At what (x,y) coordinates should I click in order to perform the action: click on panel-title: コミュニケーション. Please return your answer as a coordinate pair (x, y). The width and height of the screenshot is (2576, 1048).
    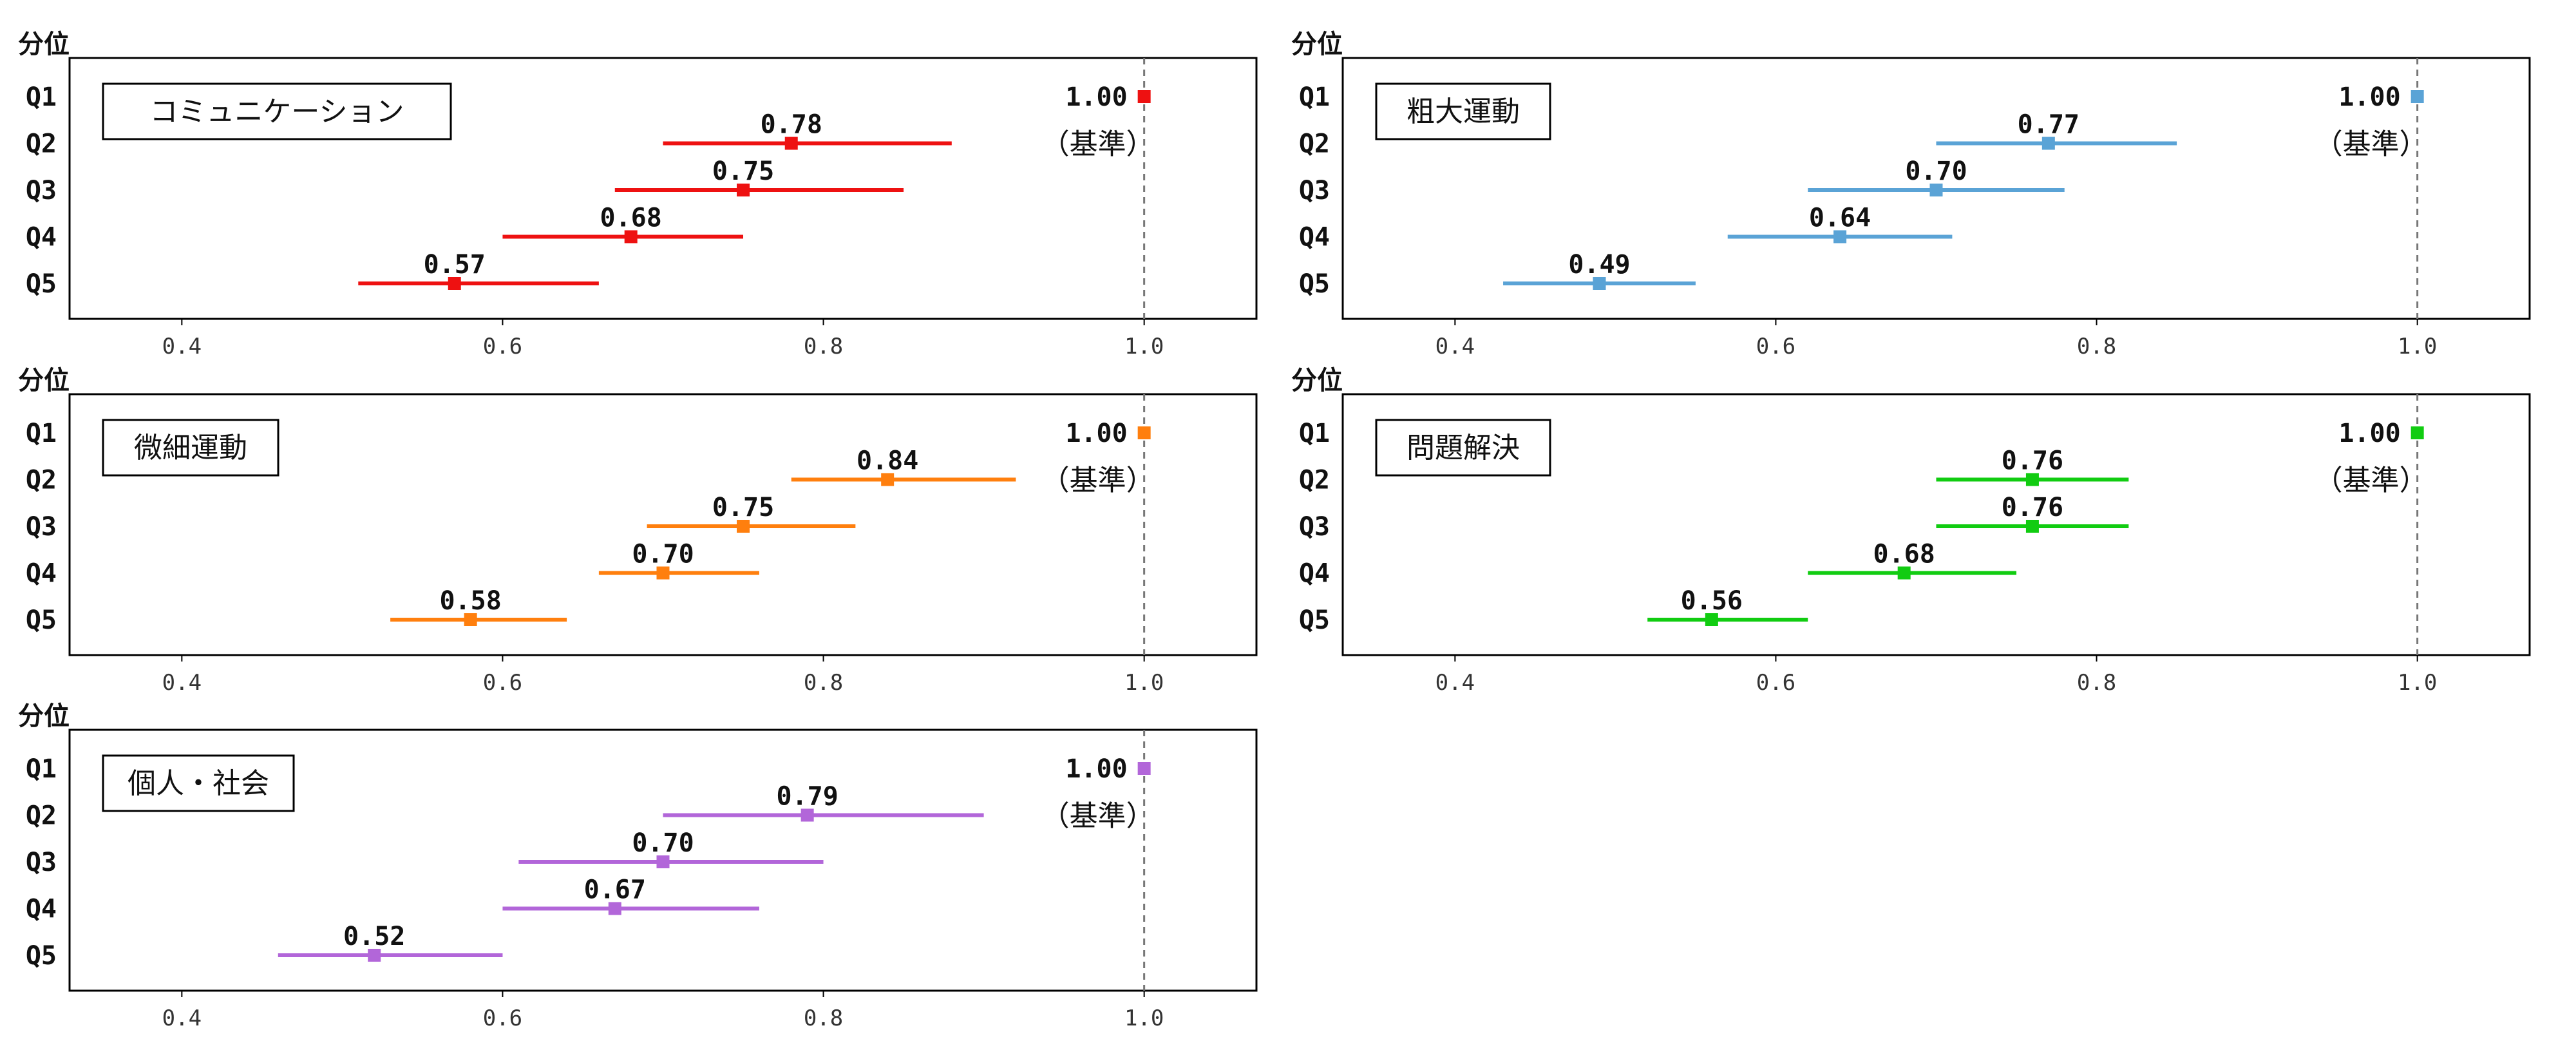
    Looking at the image, I should click on (277, 111).